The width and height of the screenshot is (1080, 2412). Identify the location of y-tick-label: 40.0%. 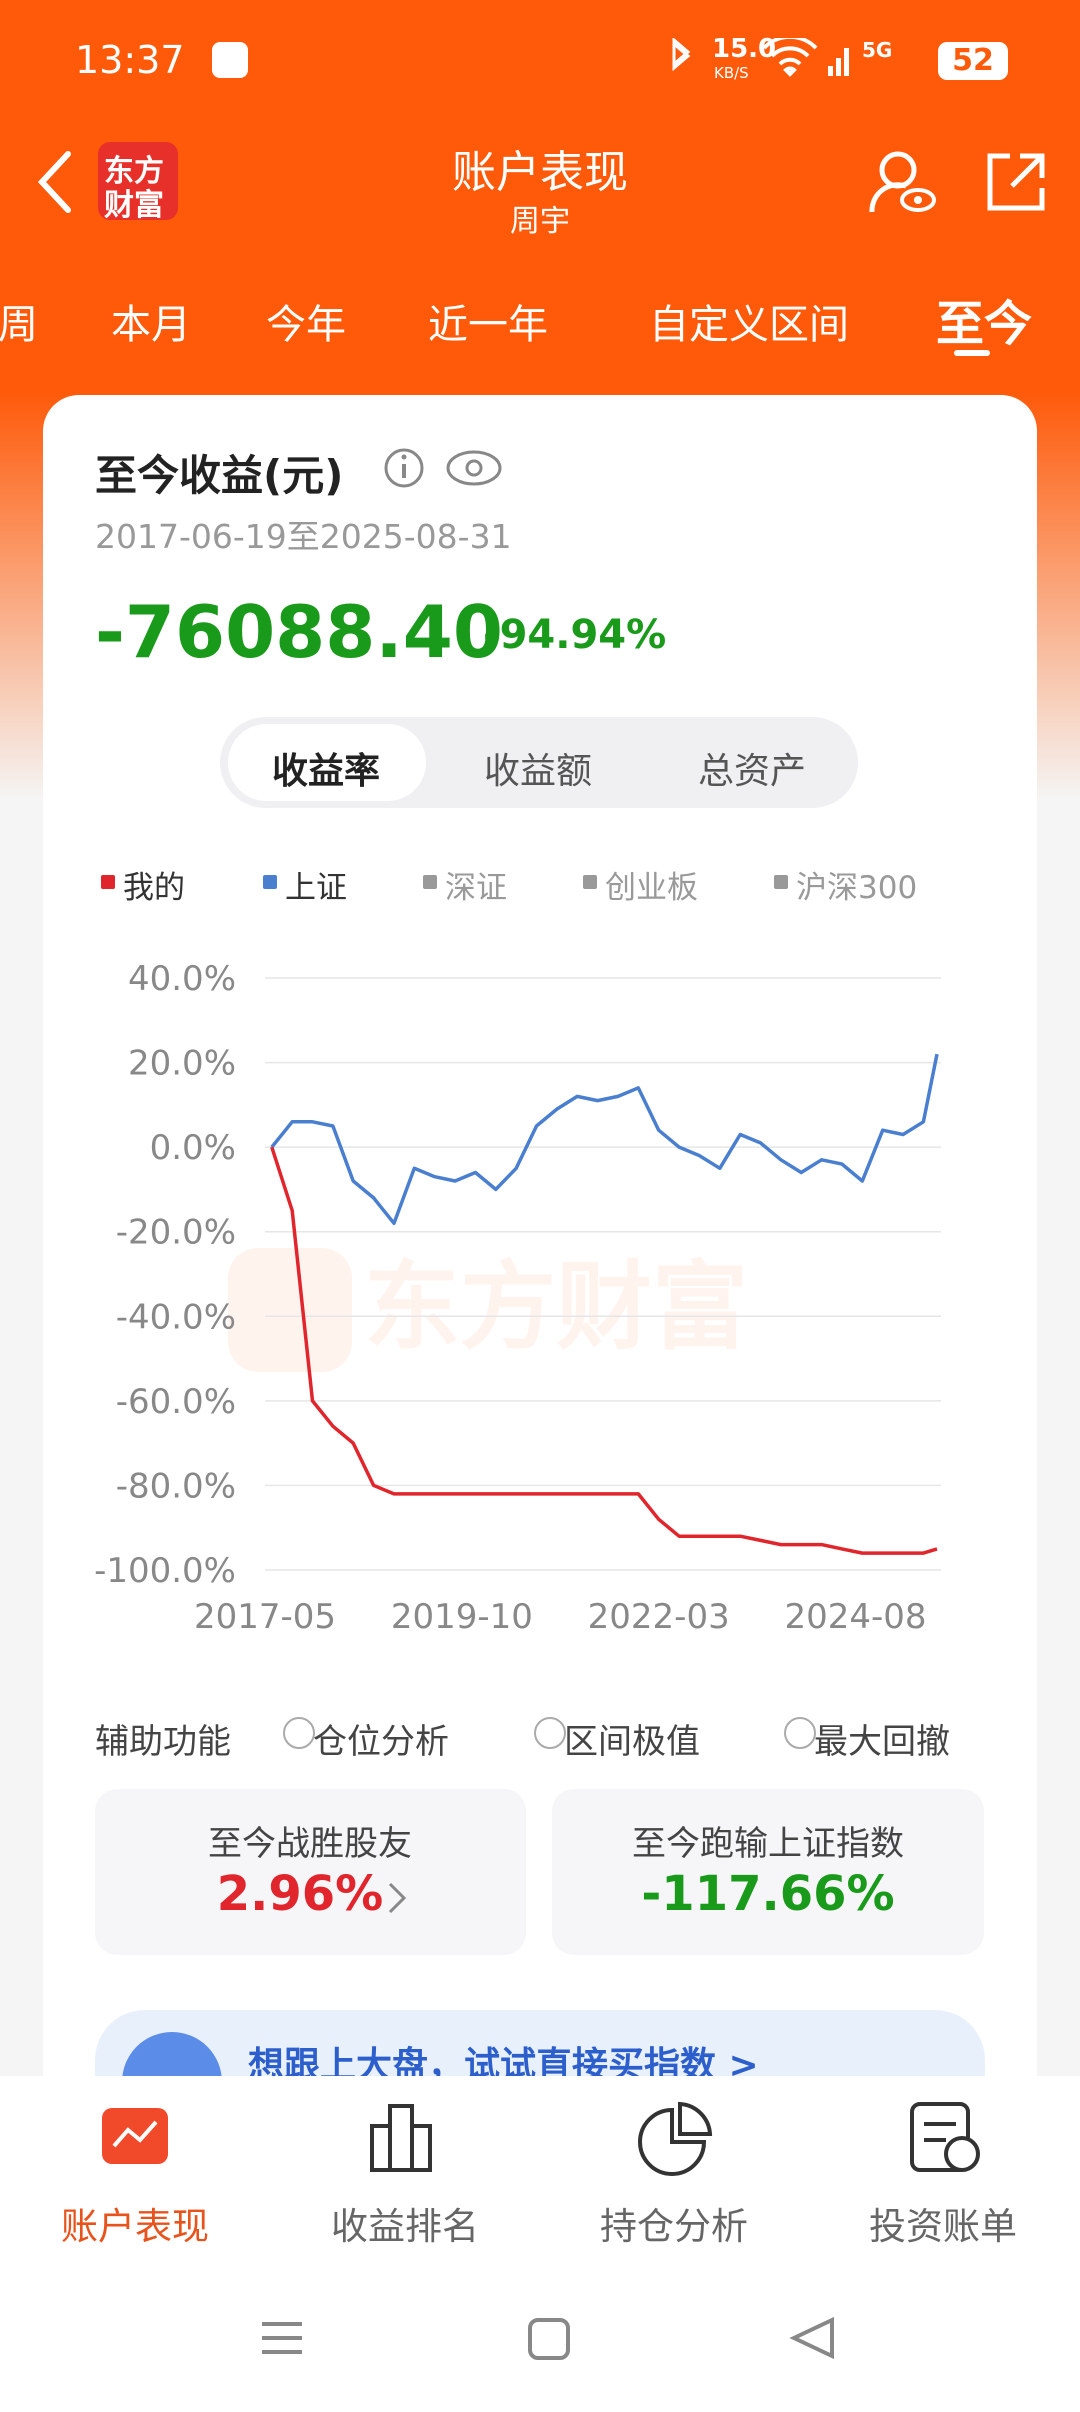
(182, 979).